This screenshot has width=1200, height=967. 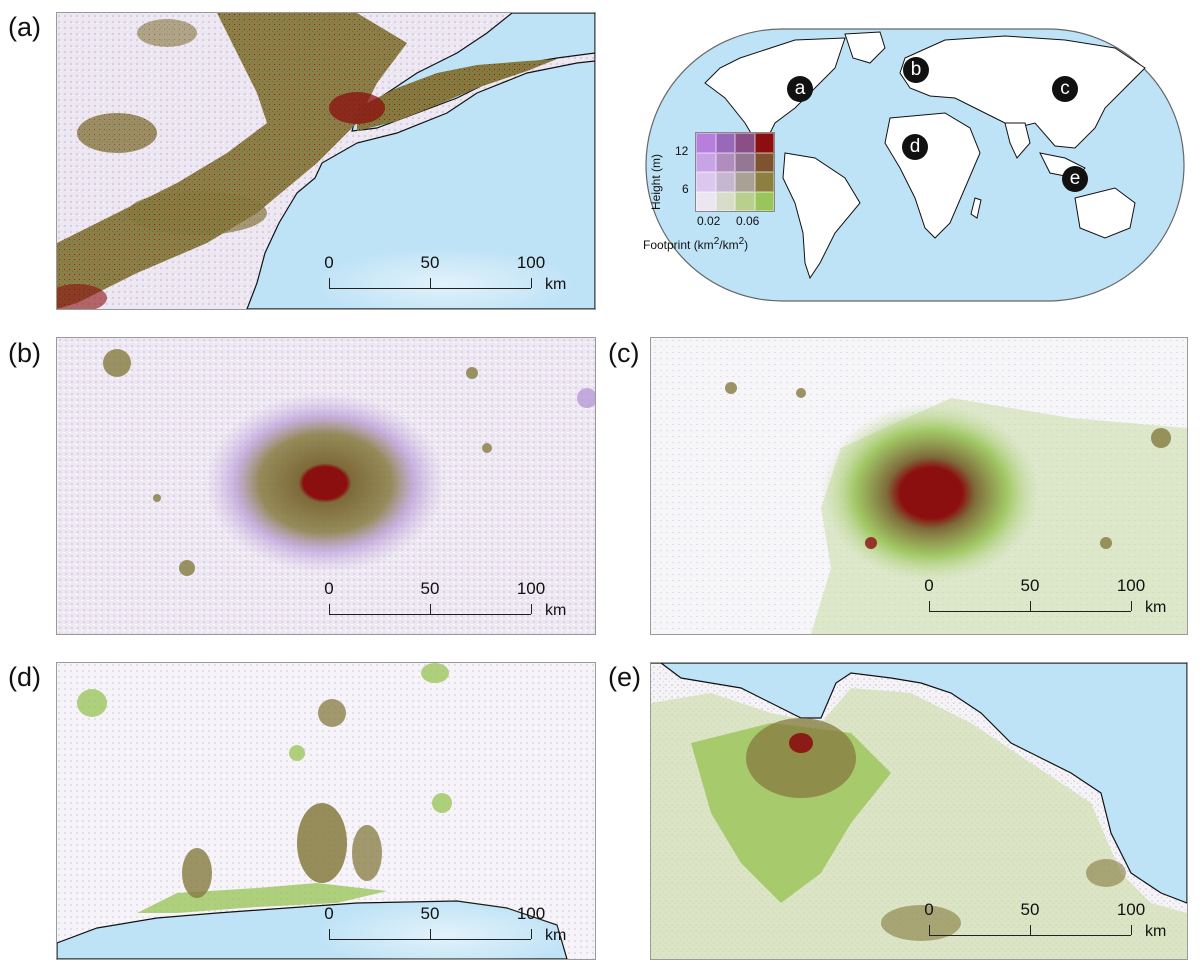 I want to click on scalebar-c: 0 50 100 km, so click(x=1045, y=601).